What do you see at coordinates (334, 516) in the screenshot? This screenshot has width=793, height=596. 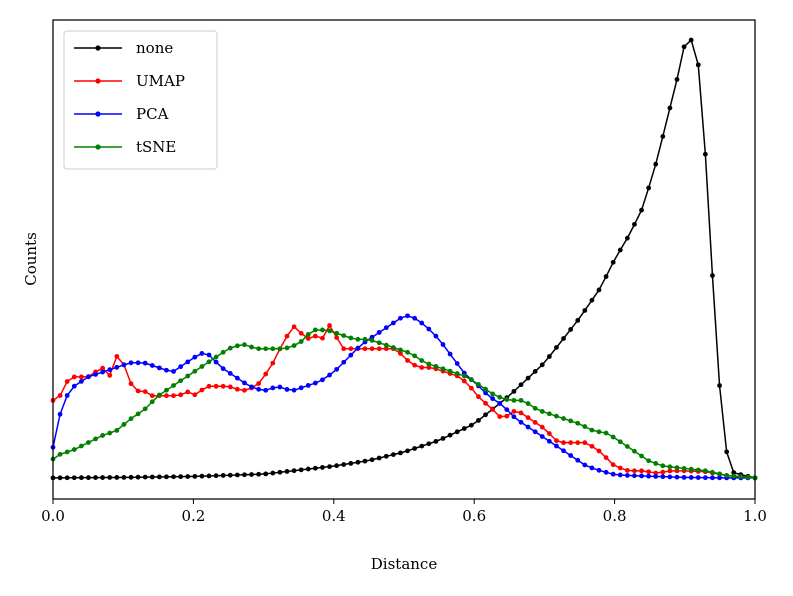 I see `x-tick-label: 0.4` at bounding box center [334, 516].